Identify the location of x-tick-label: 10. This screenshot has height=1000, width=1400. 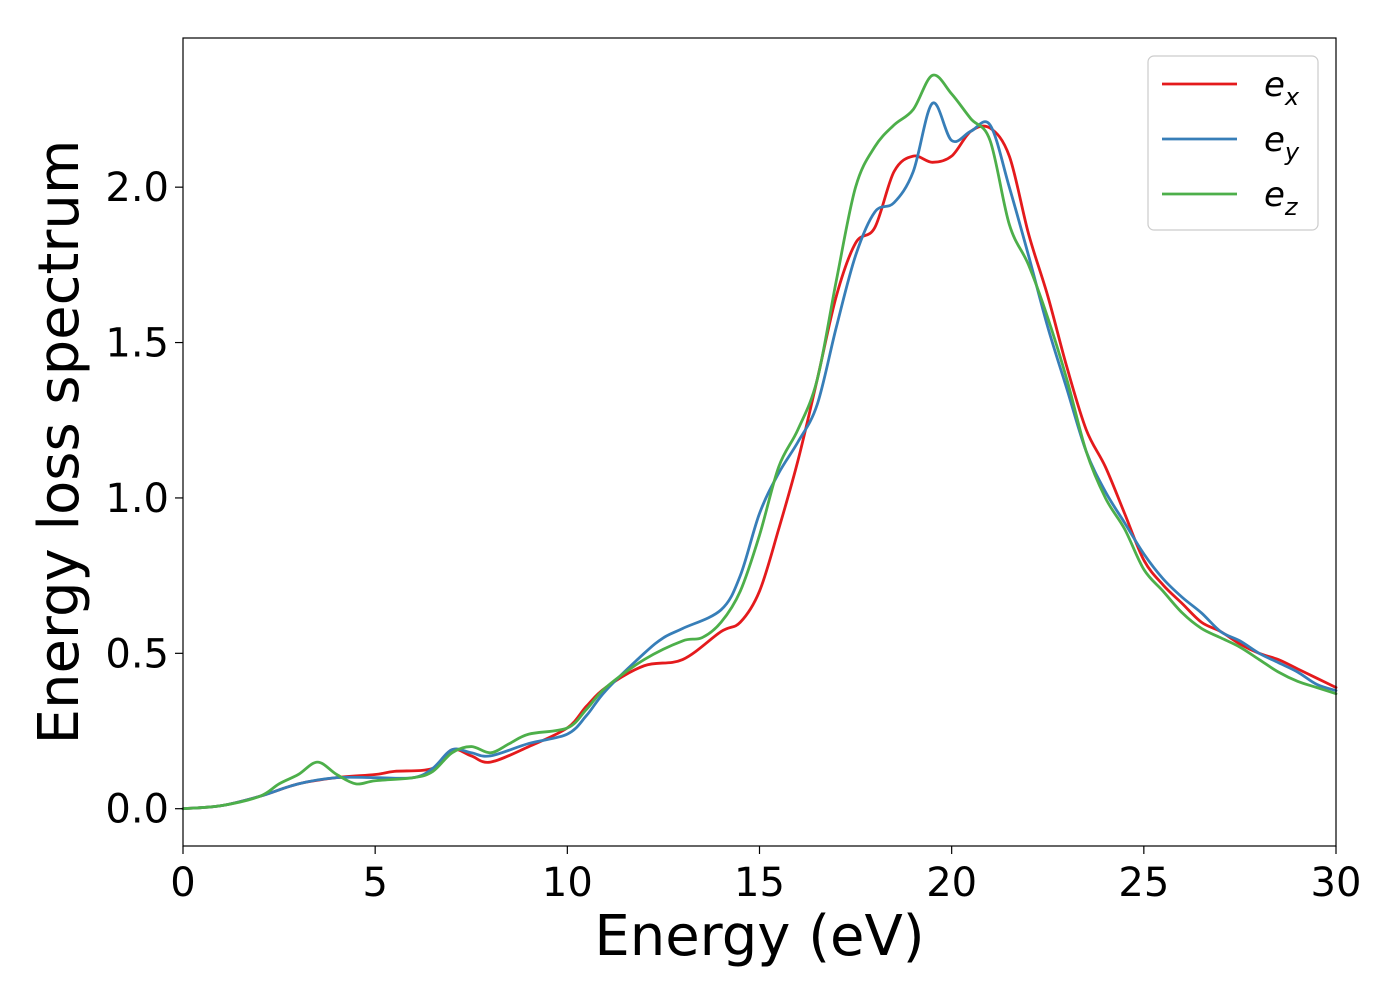
(567, 883).